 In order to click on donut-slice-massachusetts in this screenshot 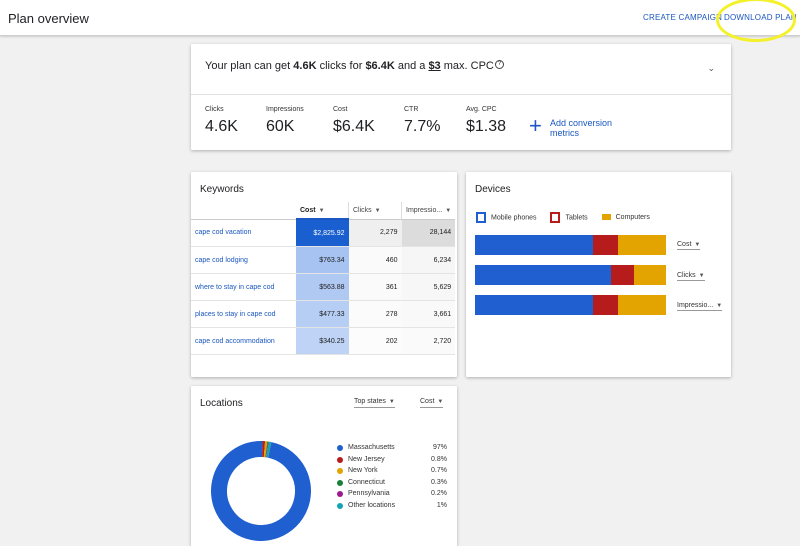, I will do `click(261, 491)`.